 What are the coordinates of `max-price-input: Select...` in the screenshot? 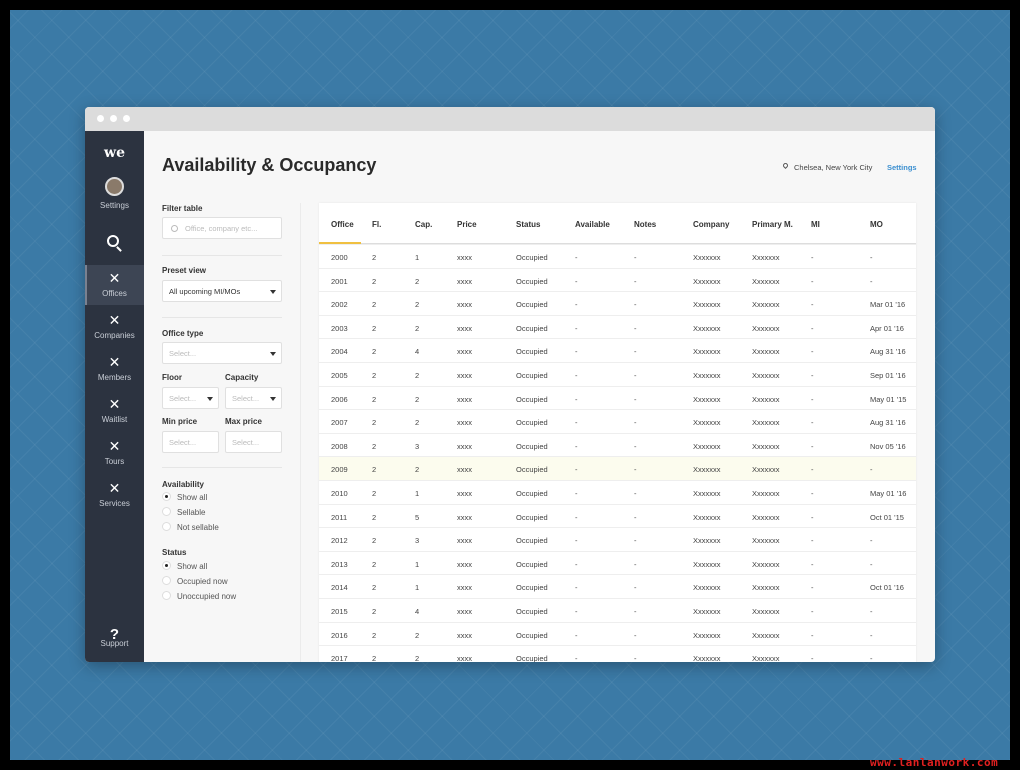 It's located at (253, 442).